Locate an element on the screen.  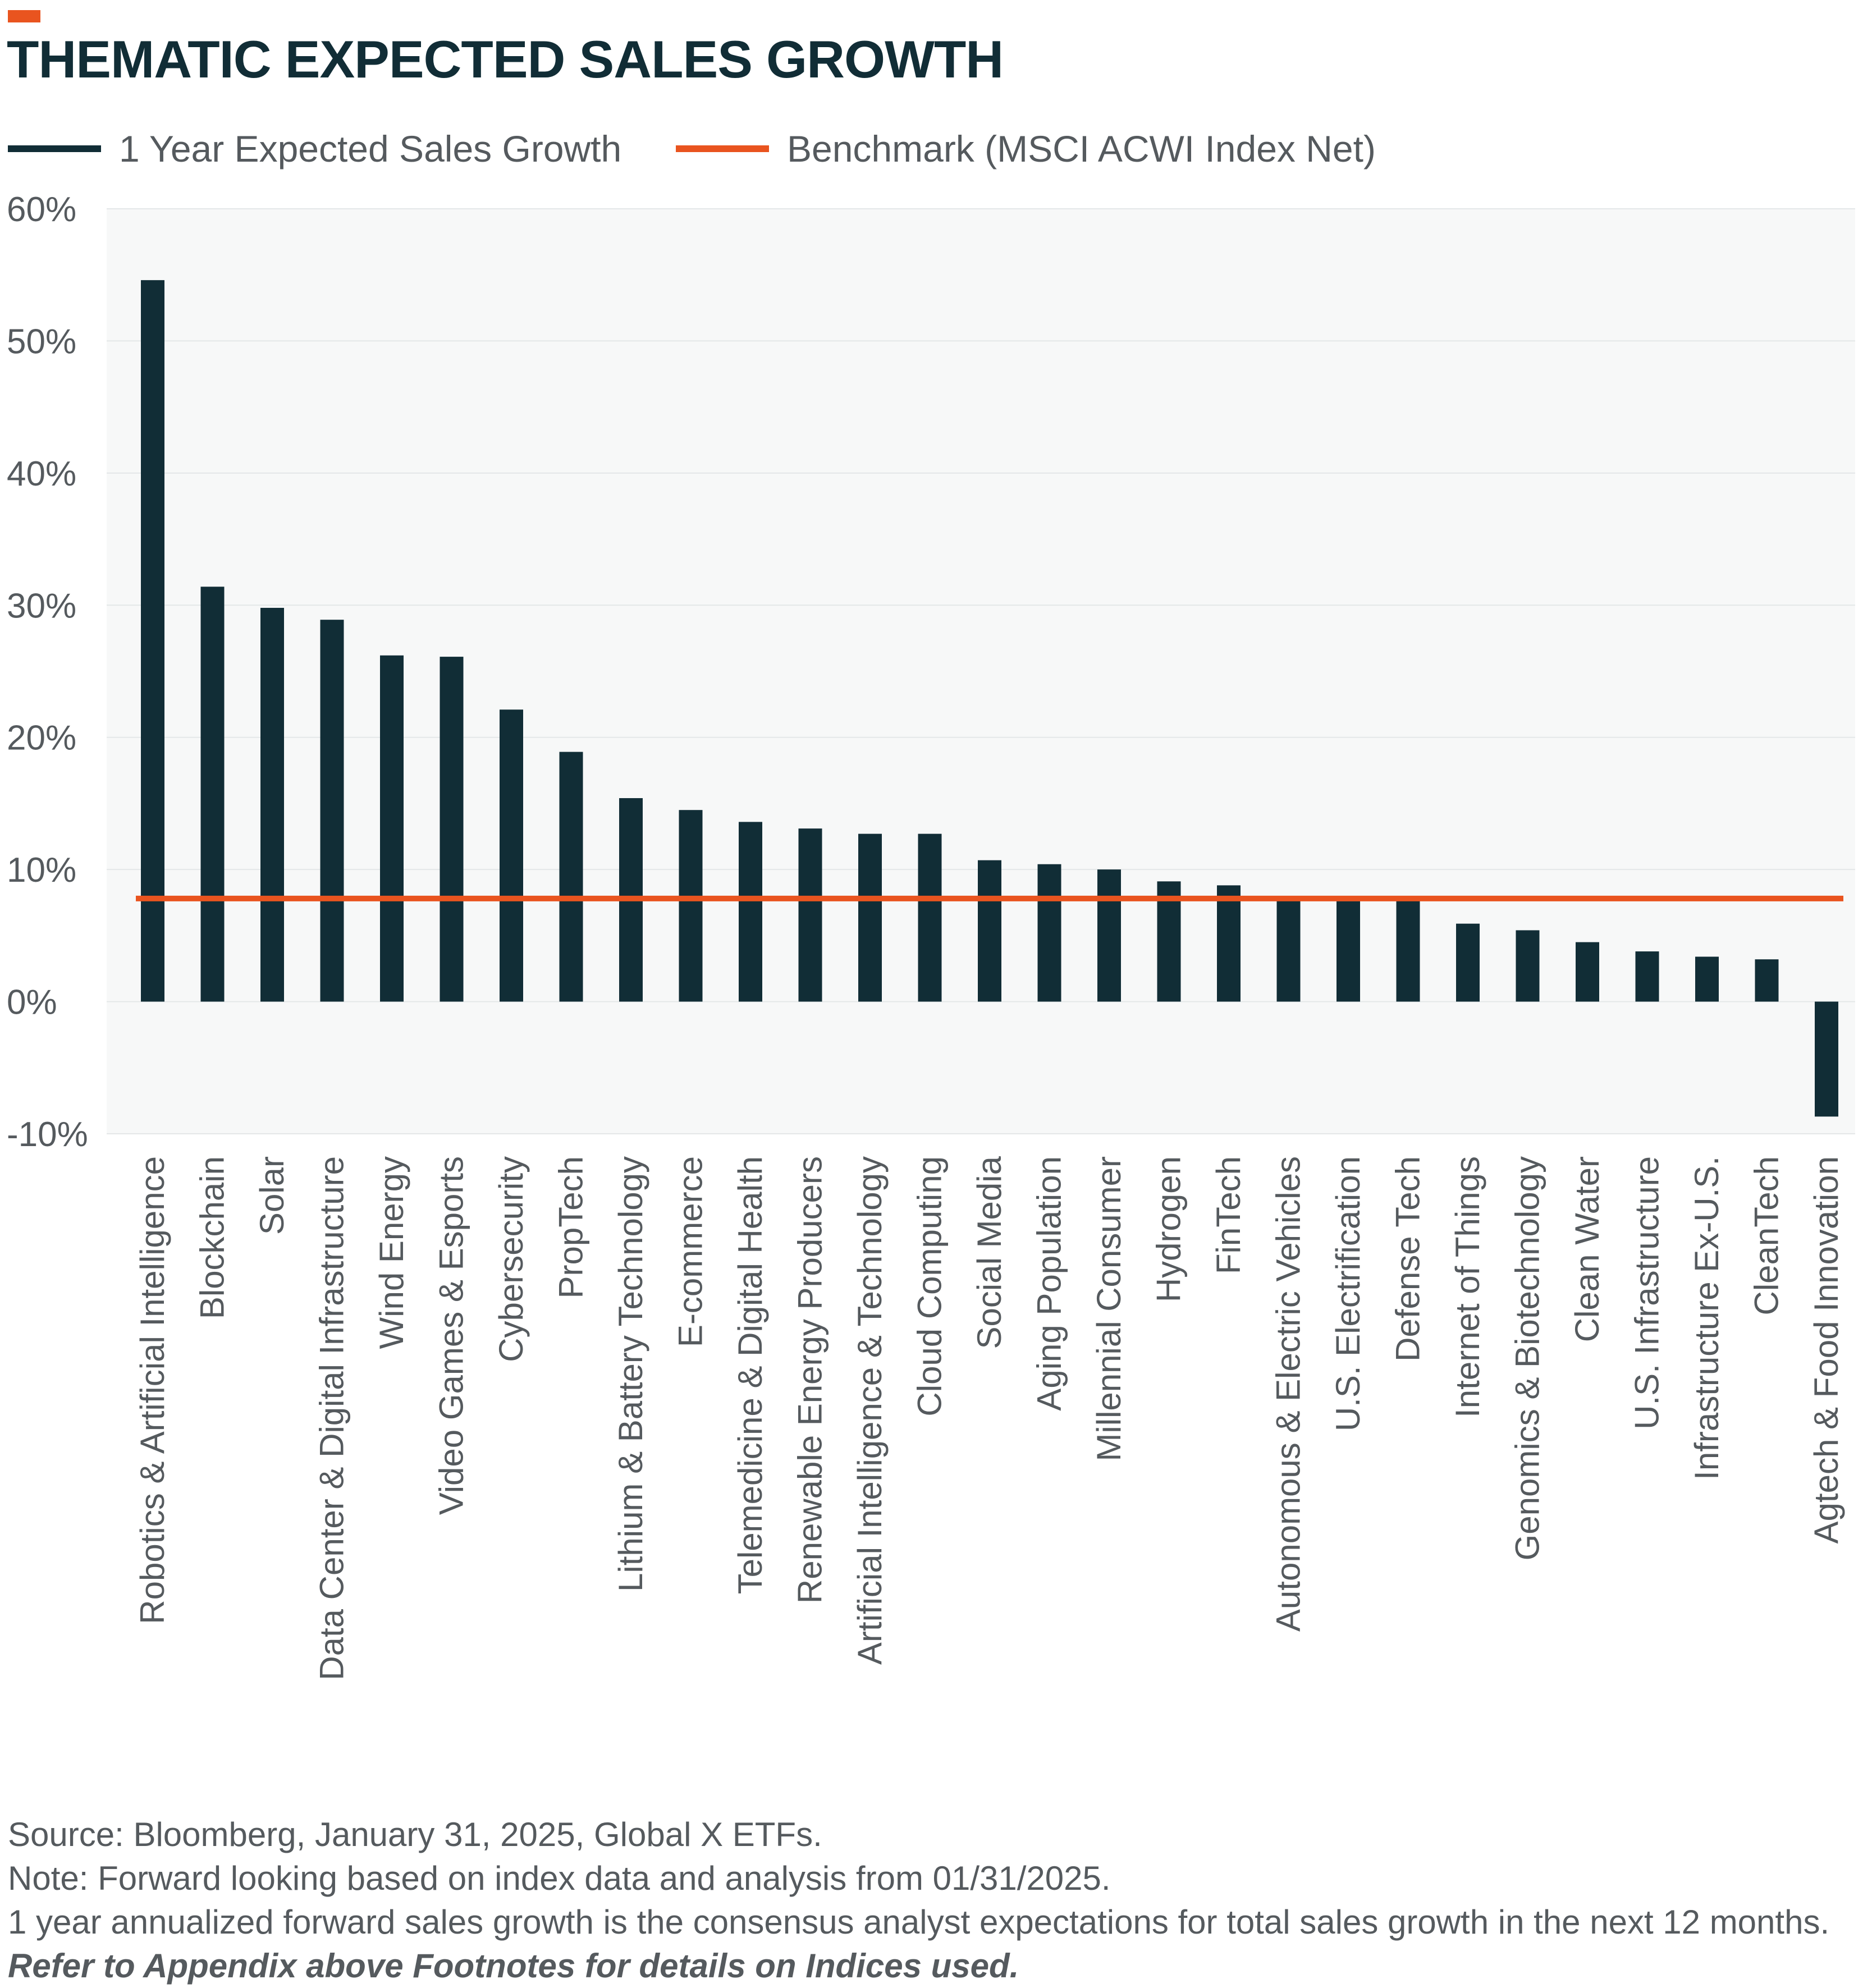
legend-swatch-sales-growth is located at coordinates (54, 148).